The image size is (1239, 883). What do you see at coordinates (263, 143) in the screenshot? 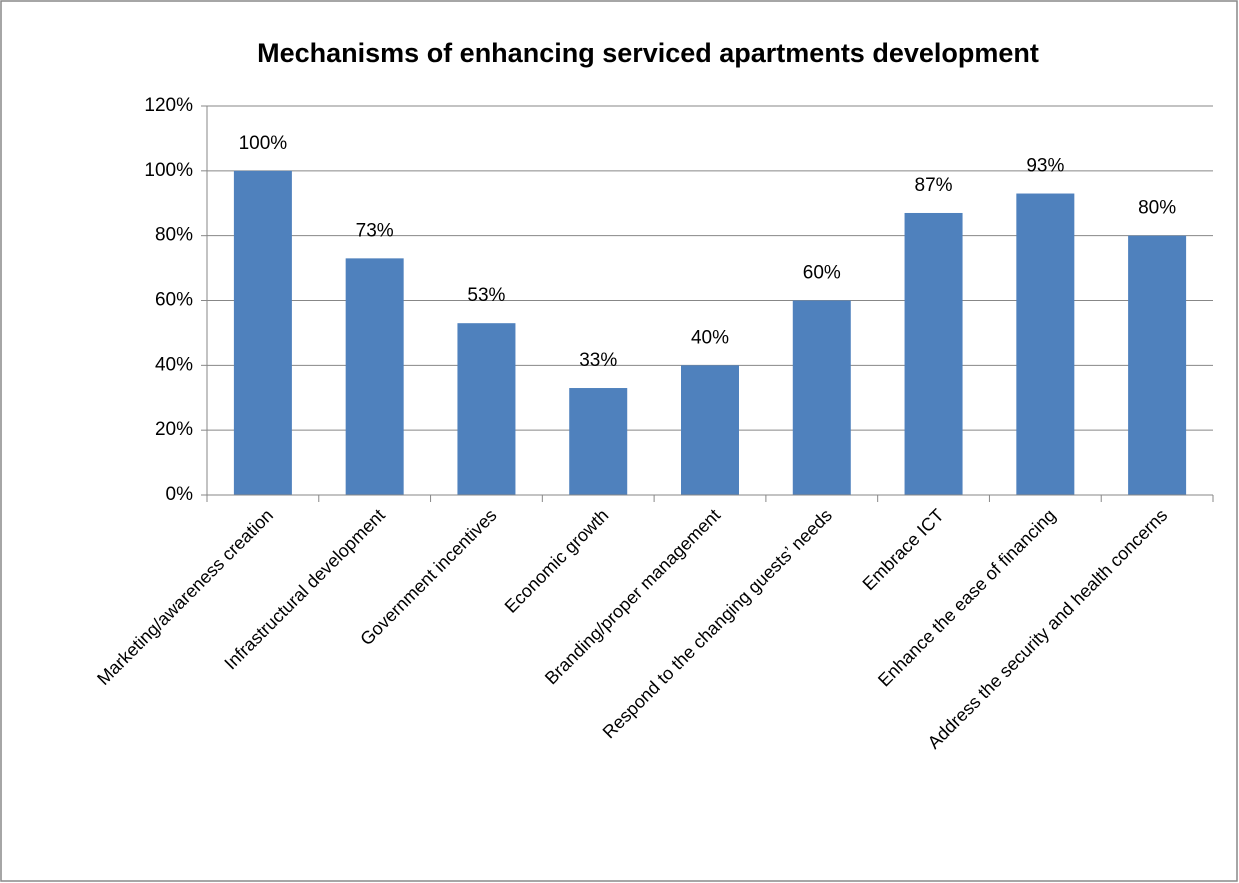
I see `value-label: 100%` at bounding box center [263, 143].